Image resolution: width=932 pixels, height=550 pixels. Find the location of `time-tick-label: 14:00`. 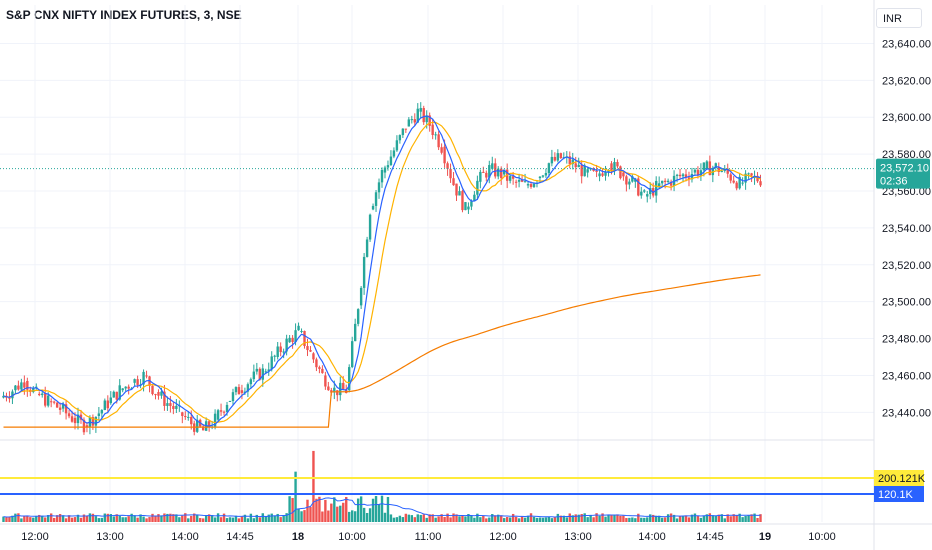

time-tick-label: 14:00 is located at coordinates (652, 537).